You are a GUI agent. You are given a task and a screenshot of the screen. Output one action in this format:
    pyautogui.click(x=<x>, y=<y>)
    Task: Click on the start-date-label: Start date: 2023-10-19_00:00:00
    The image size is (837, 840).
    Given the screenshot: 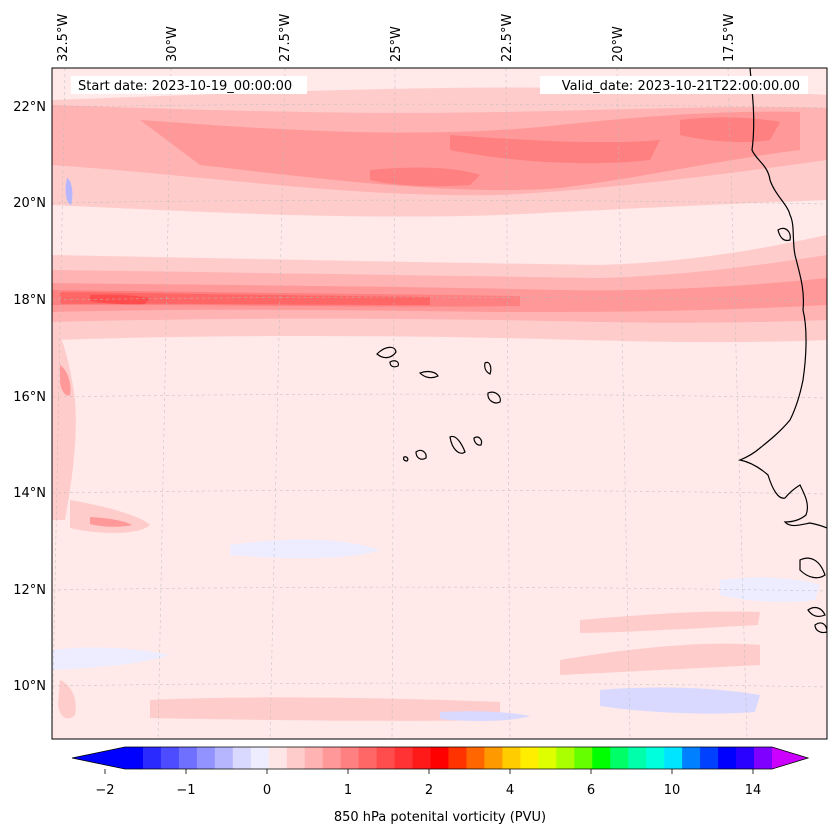 What is the action you would take?
    pyautogui.click(x=185, y=86)
    